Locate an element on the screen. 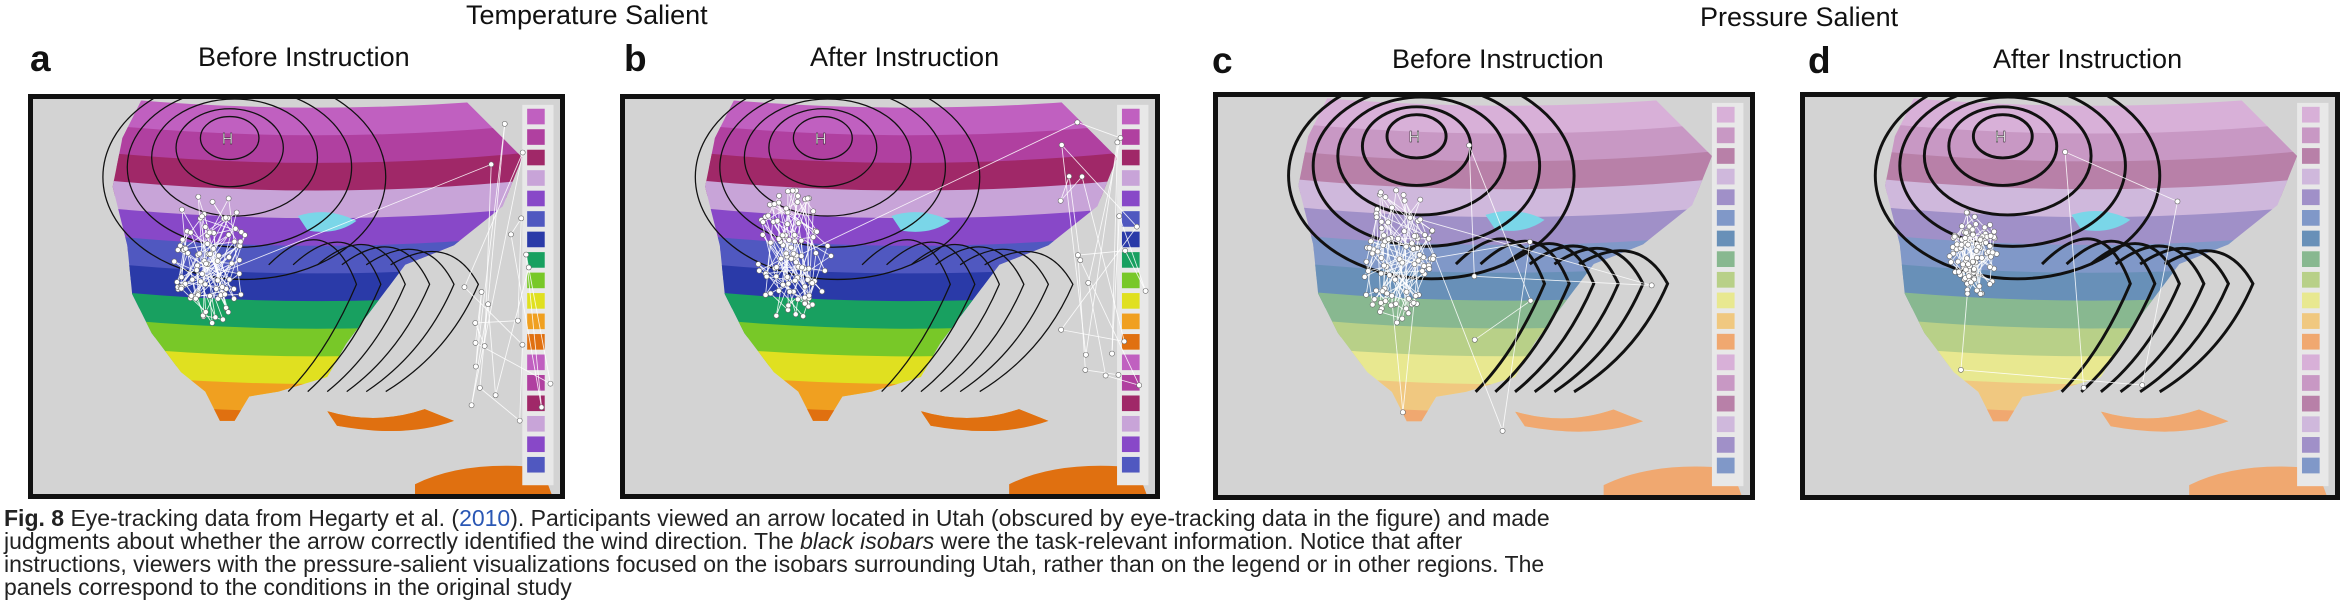 The width and height of the screenshot is (2345, 612). panel-c-map-svg: H is located at coordinates (1484, 296).